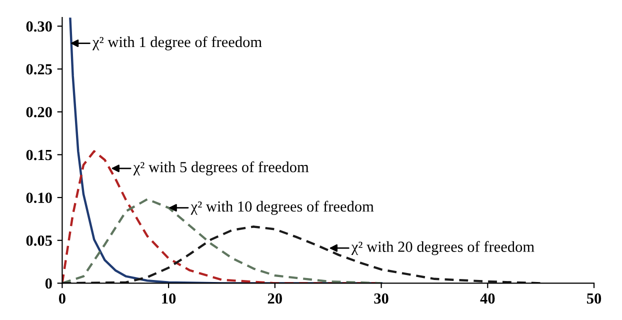  I want to click on x-tick-label: 10, so click(169, 298).